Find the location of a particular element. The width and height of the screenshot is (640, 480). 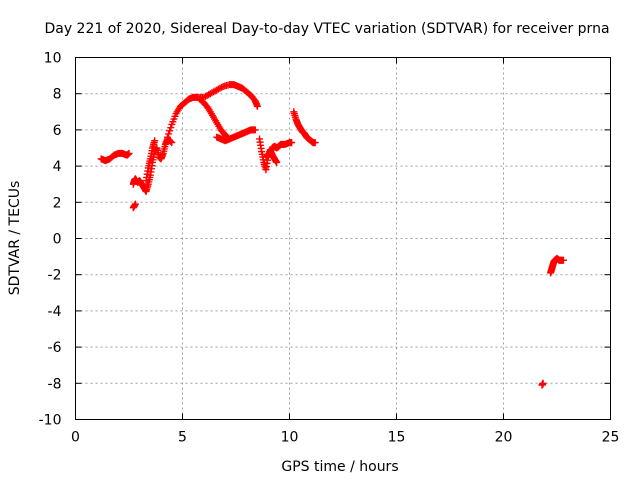

y-tick-label: 10 is located at coordinates (53, 59).